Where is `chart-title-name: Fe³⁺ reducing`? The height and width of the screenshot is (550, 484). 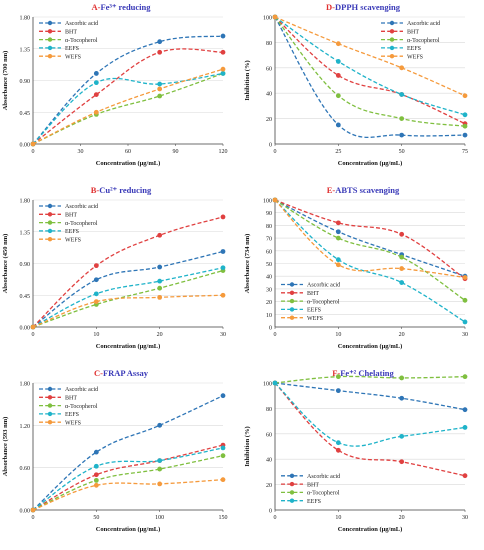 chart-title-name: Fe³⁺ reducing is located at coordinates (125, 7).